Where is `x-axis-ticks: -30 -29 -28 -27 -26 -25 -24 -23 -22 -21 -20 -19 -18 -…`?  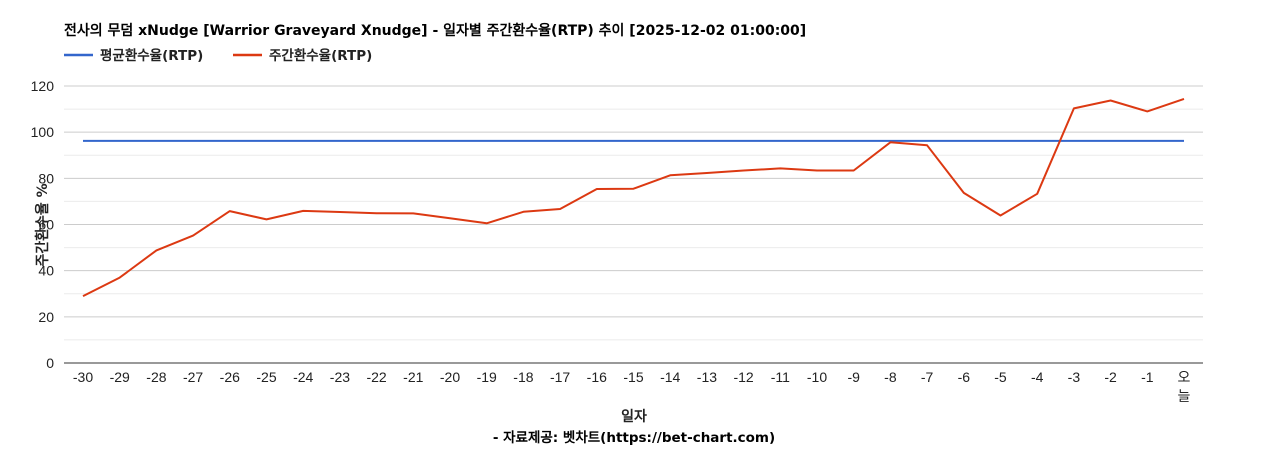
x-axis-ticks: -30 -29 -28 -27 -26 -25 -24 -23 -22 -21 -20 -19 -18 -… is located at coordinates (632, 386).